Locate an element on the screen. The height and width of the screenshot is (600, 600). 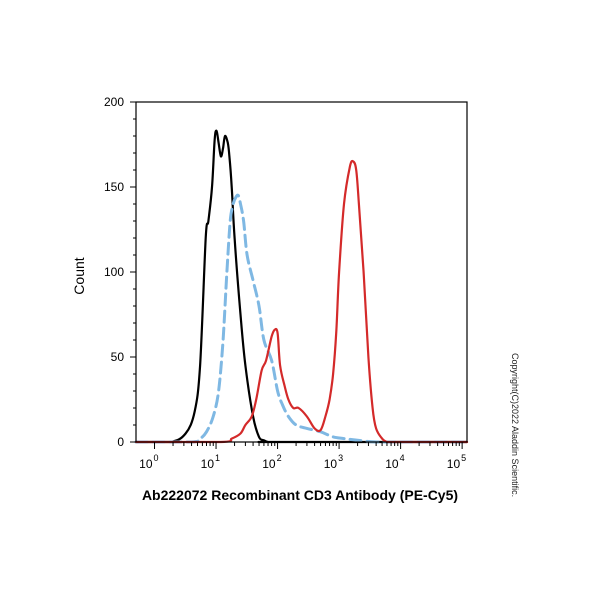
y-tick-label: 0 is located at coordinates (120, 442).